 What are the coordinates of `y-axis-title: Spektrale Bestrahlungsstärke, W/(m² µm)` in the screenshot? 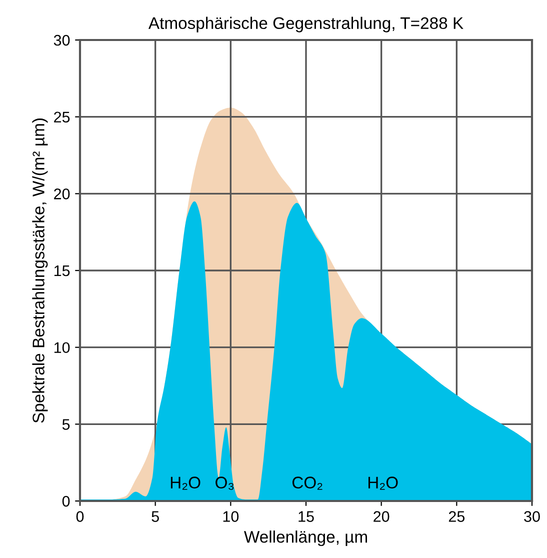 It's located at (40, 270).